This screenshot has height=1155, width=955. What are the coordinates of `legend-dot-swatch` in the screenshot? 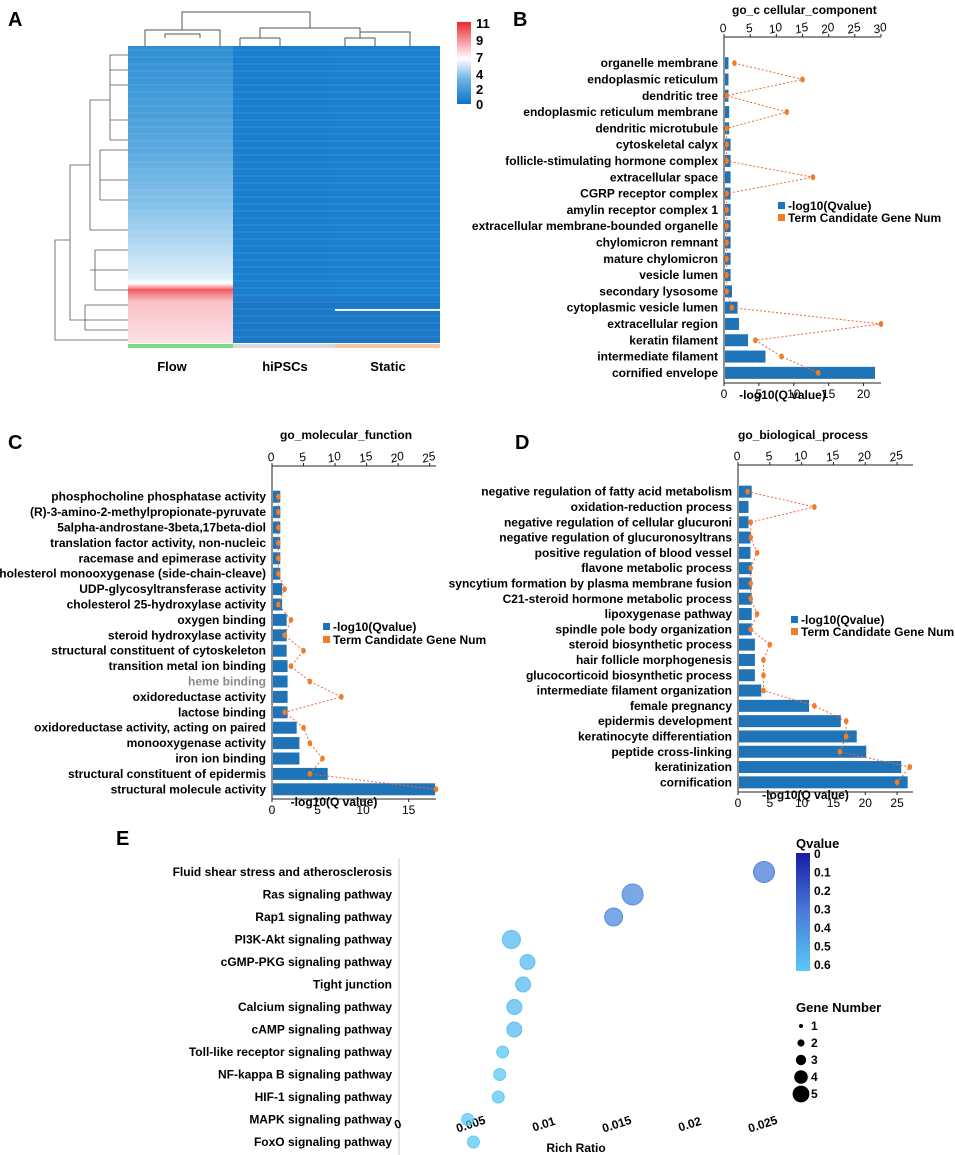 It's located at (326, 639).